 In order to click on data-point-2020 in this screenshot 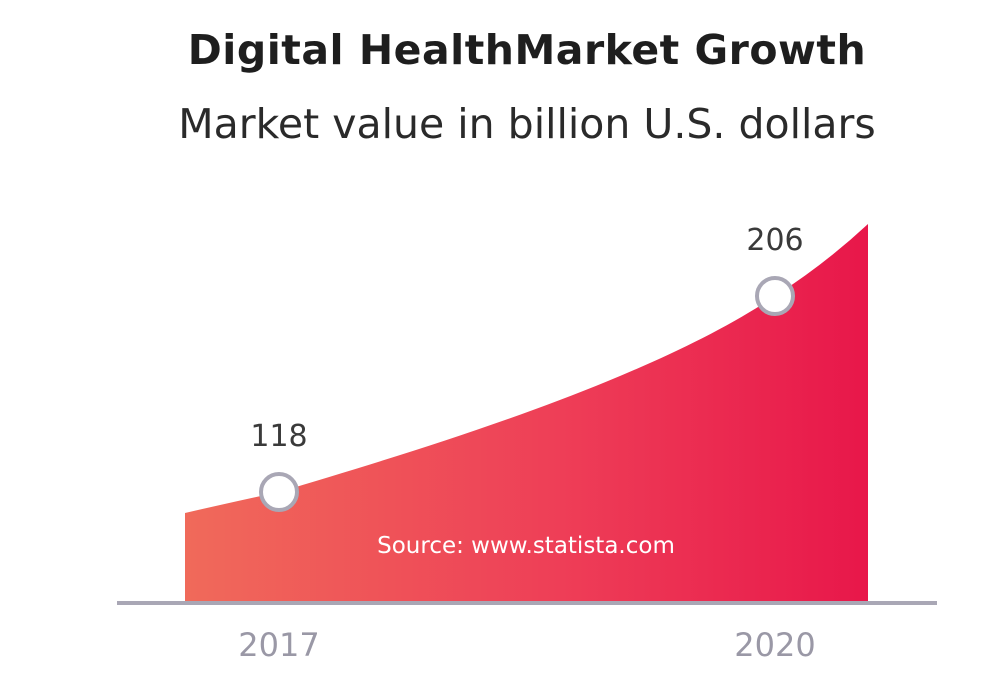, I will do `click(775, 296)`.